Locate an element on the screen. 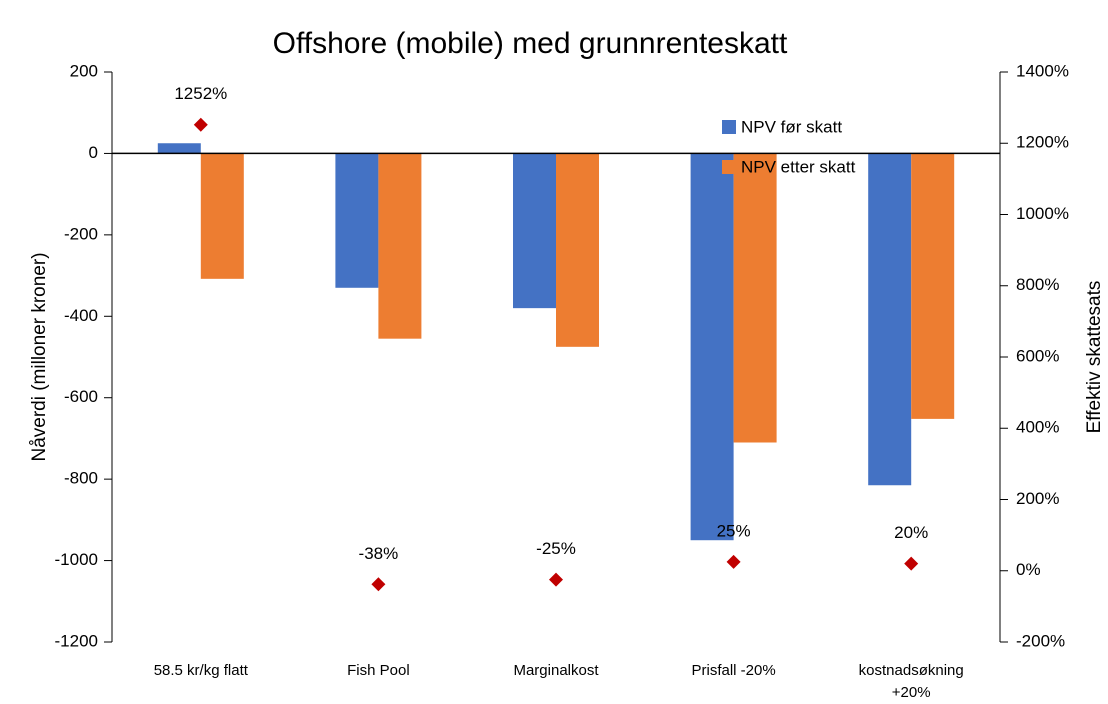  x-tick-label: kostnadsøkning +20% is located at coordinates (911, 681).